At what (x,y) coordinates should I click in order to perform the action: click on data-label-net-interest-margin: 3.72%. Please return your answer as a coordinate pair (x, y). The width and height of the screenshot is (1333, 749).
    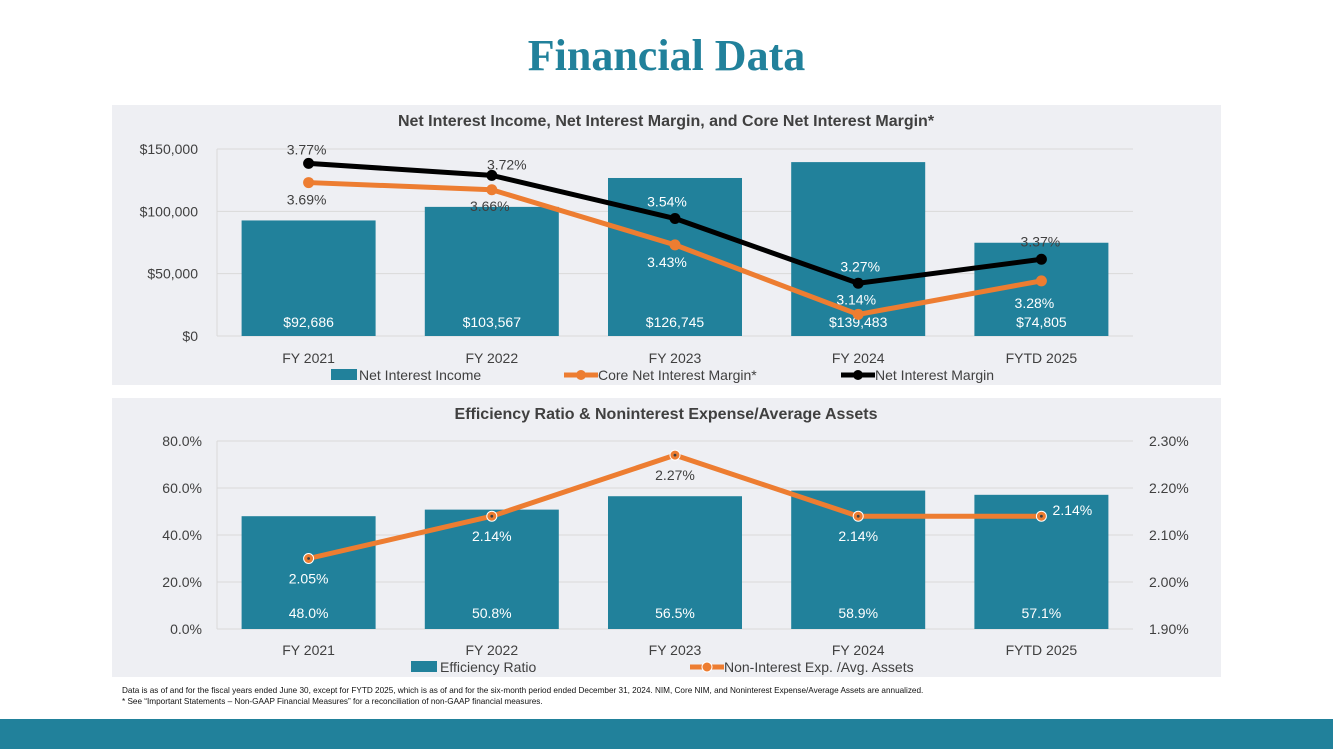
    Looking at the image, I should click on (507, 164).